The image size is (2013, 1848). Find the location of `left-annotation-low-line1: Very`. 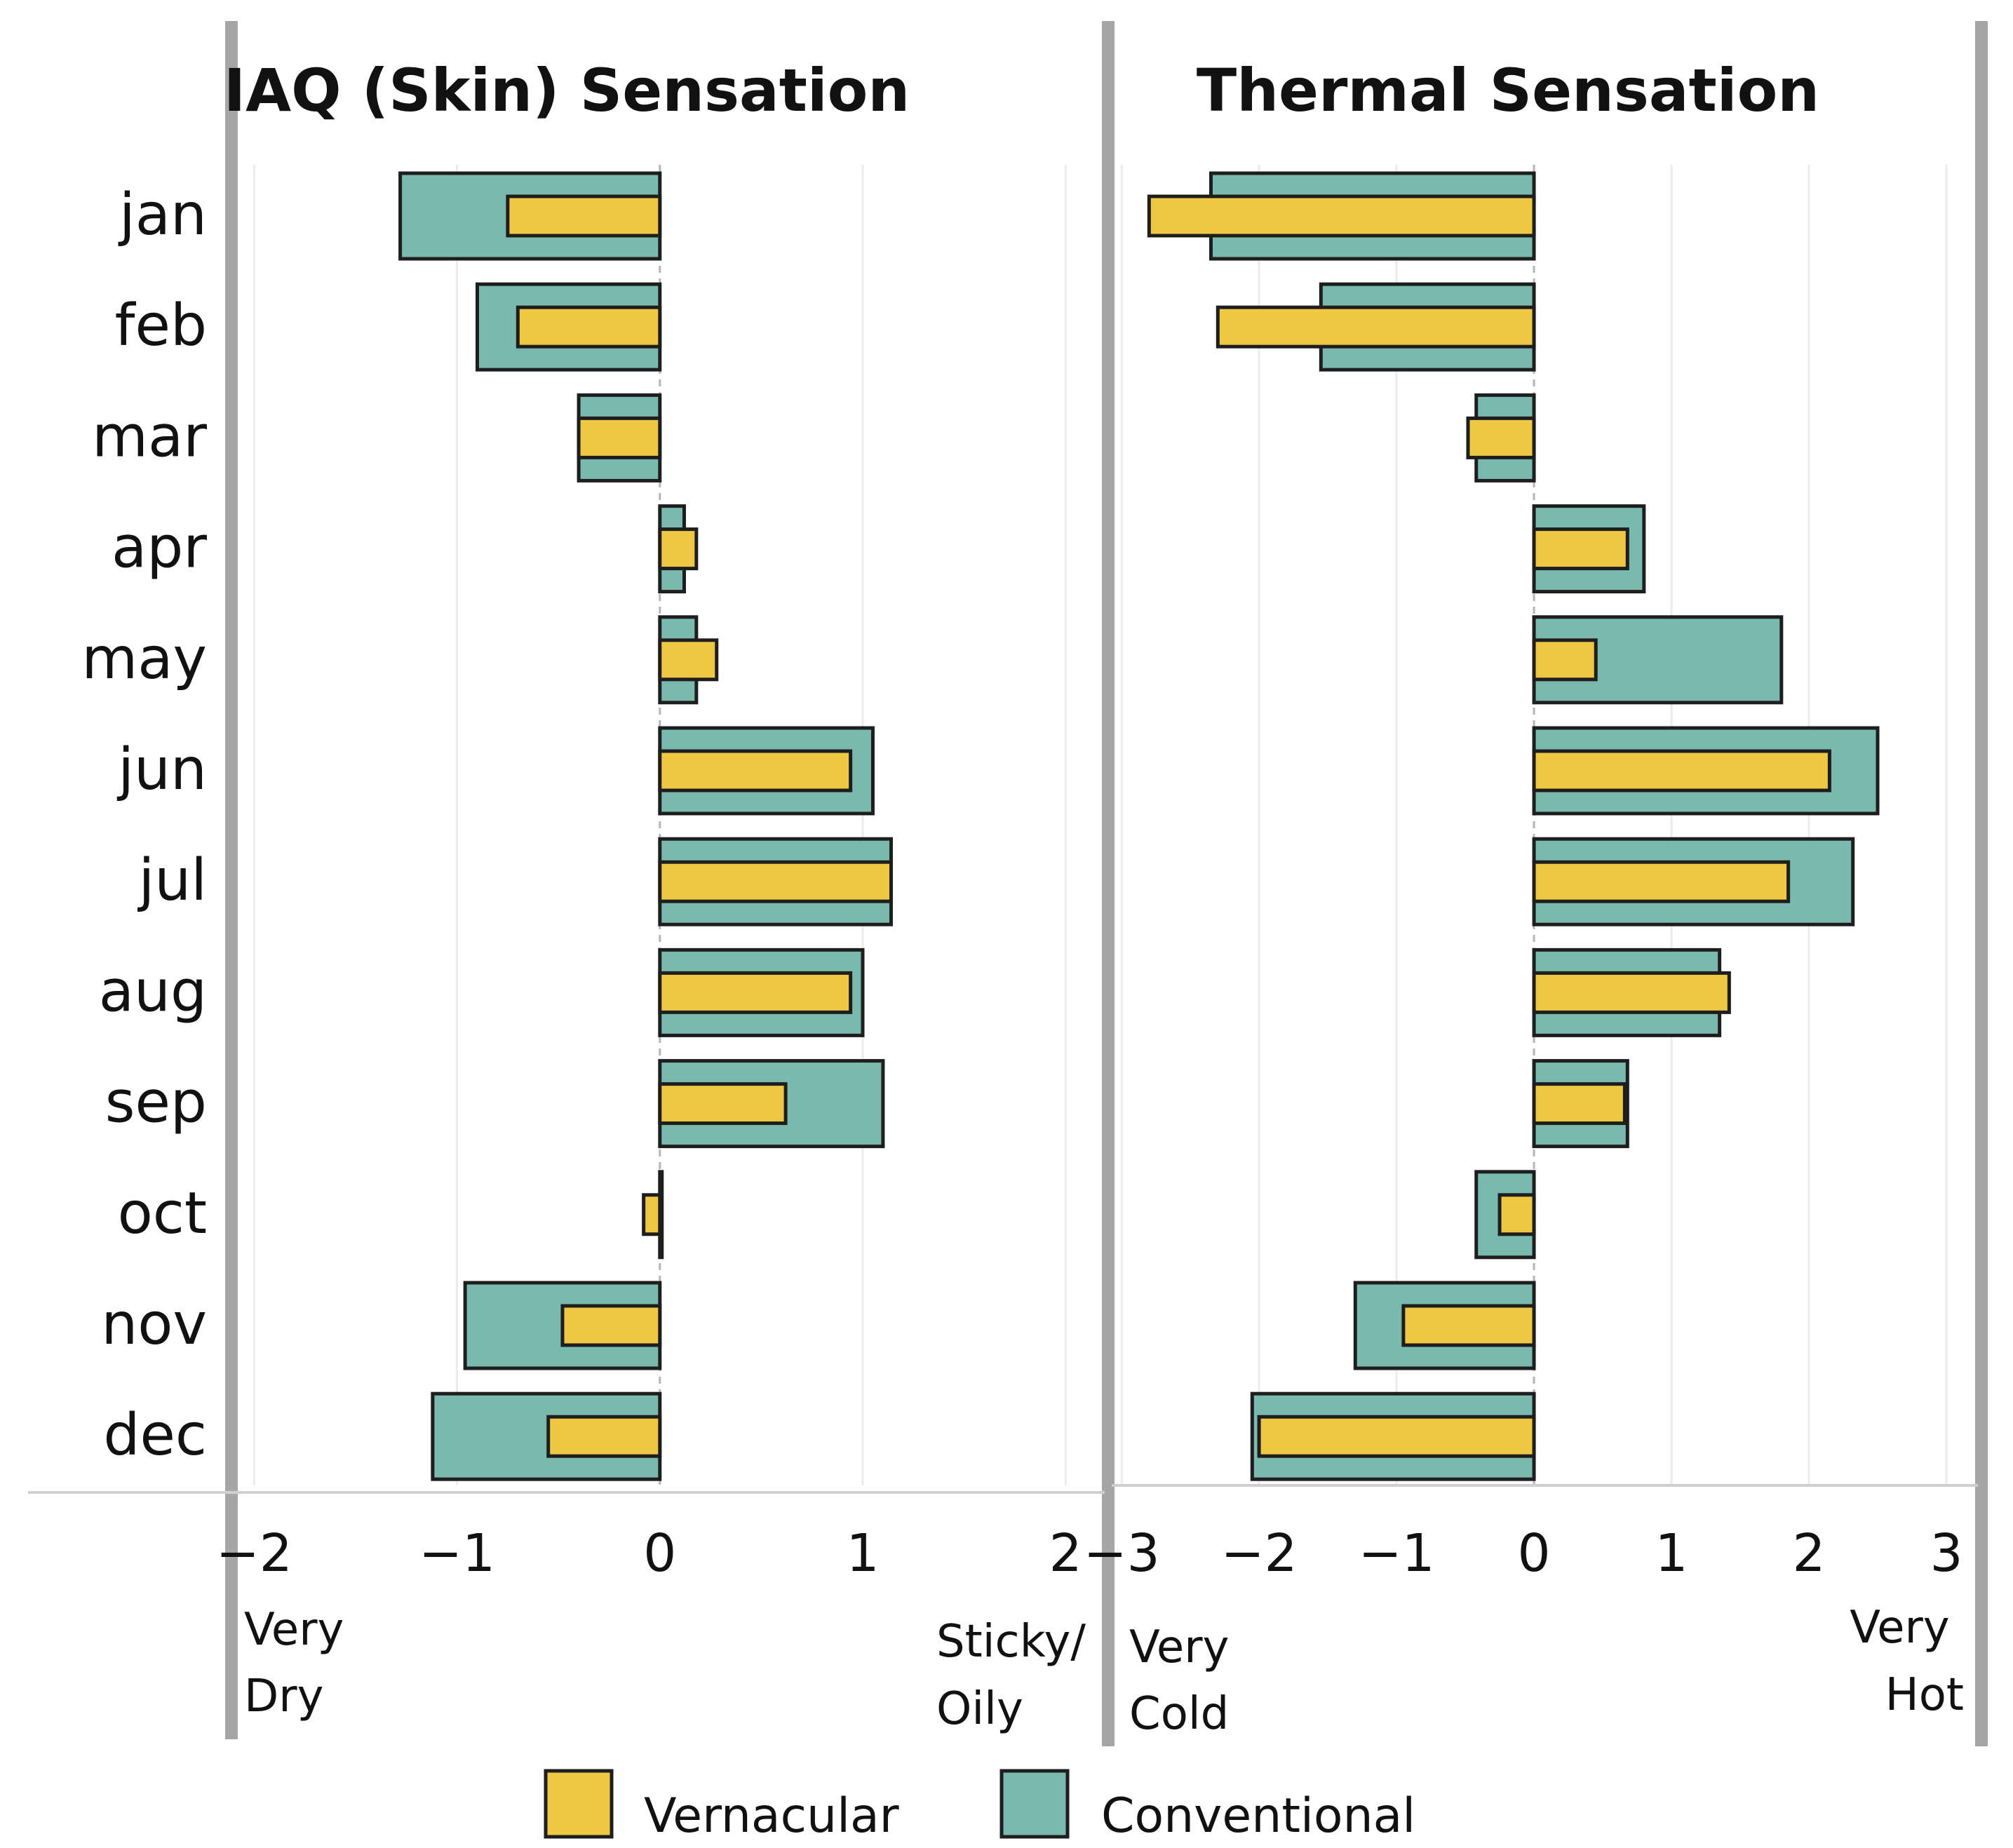

left-annotation-low-line1: Very is located at coordinates (294, 1630).